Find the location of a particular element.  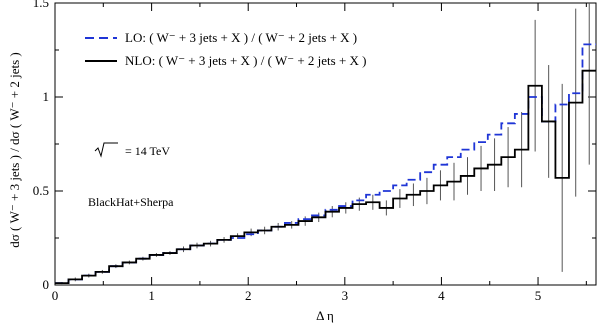

y-tick-label: 0.5 is located at coordinates (41, 190).